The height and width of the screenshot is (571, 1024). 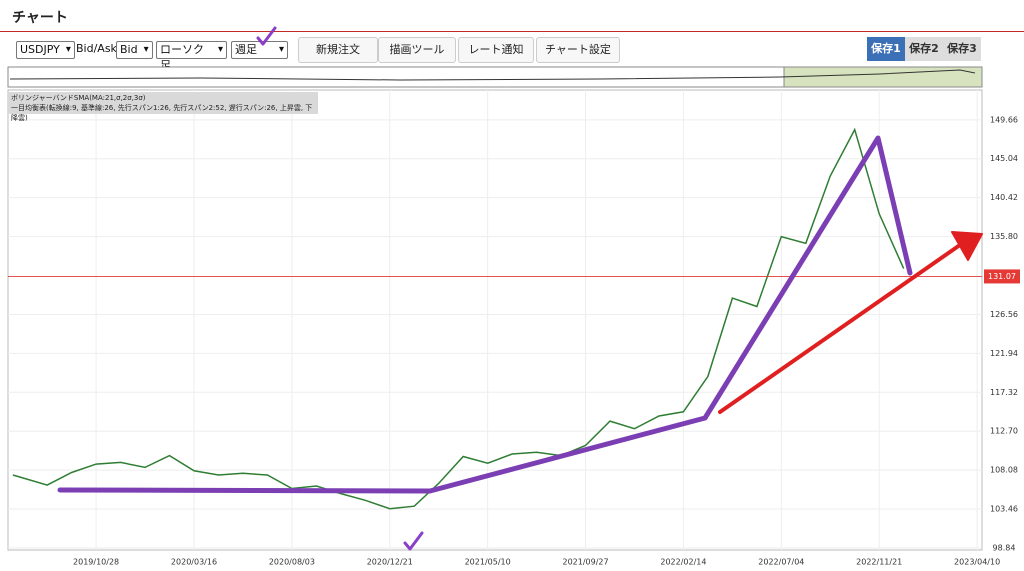 What do you see at coordinates (962, 49) in the screenshot?
I see `save-tab: 保存3` at bounding box center [962, 49].